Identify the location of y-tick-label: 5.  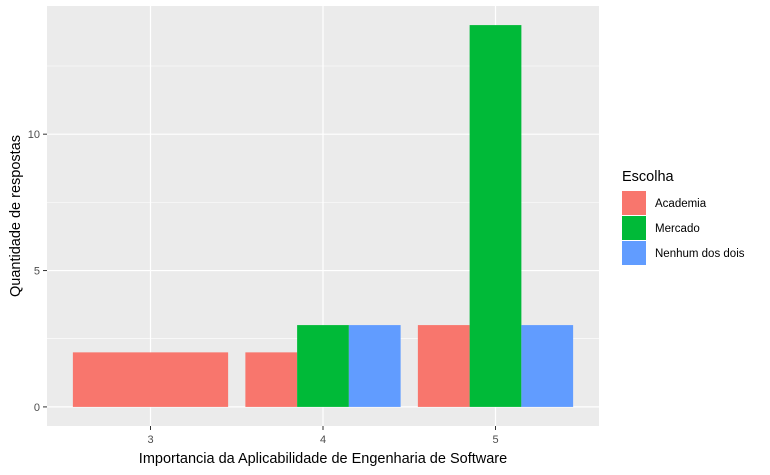
(37, 272).